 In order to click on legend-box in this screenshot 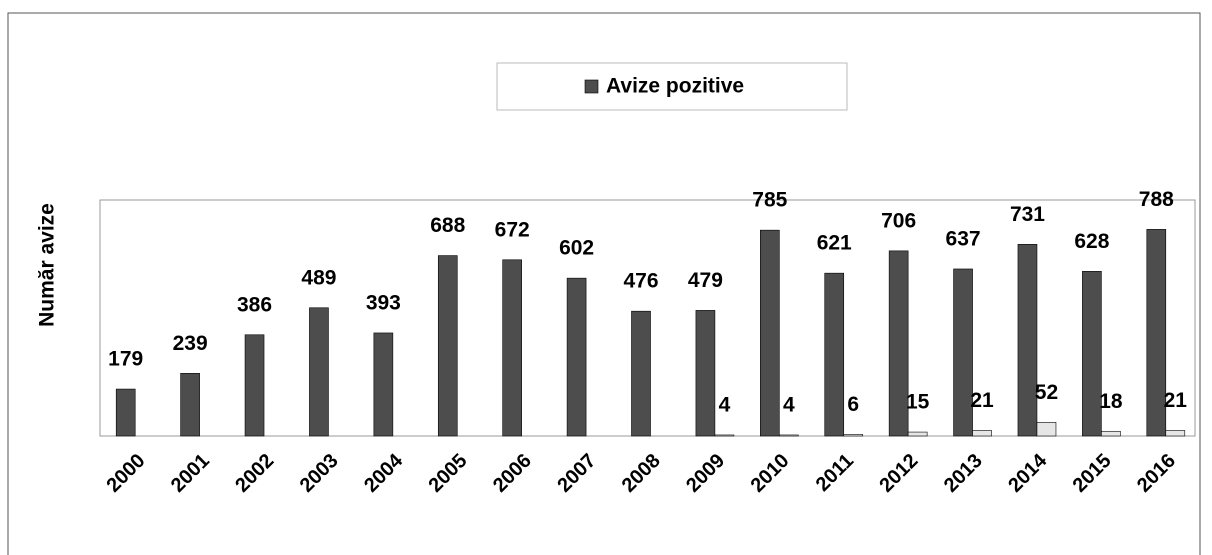, I will do `click(672, 86)`.